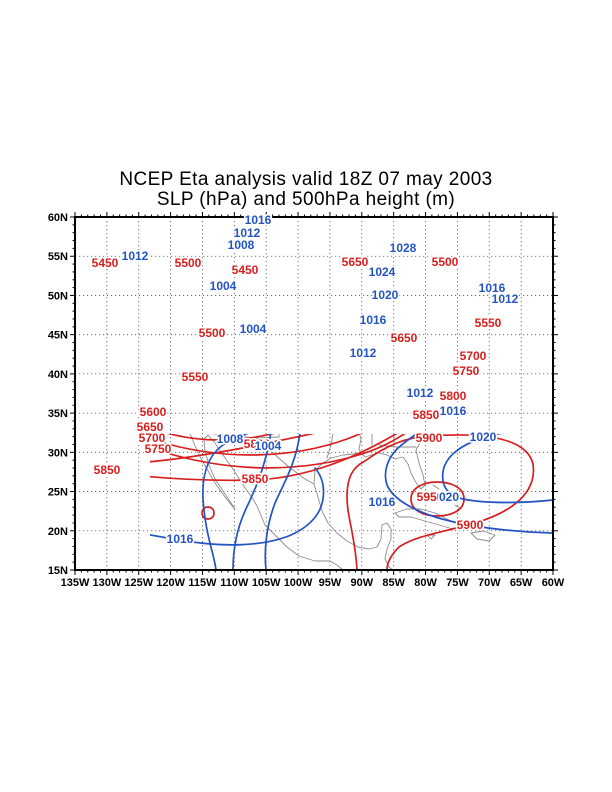 This screenshot has height=792, width=612. I want to click on lat-label-55N: 55N, so click(58, 257).